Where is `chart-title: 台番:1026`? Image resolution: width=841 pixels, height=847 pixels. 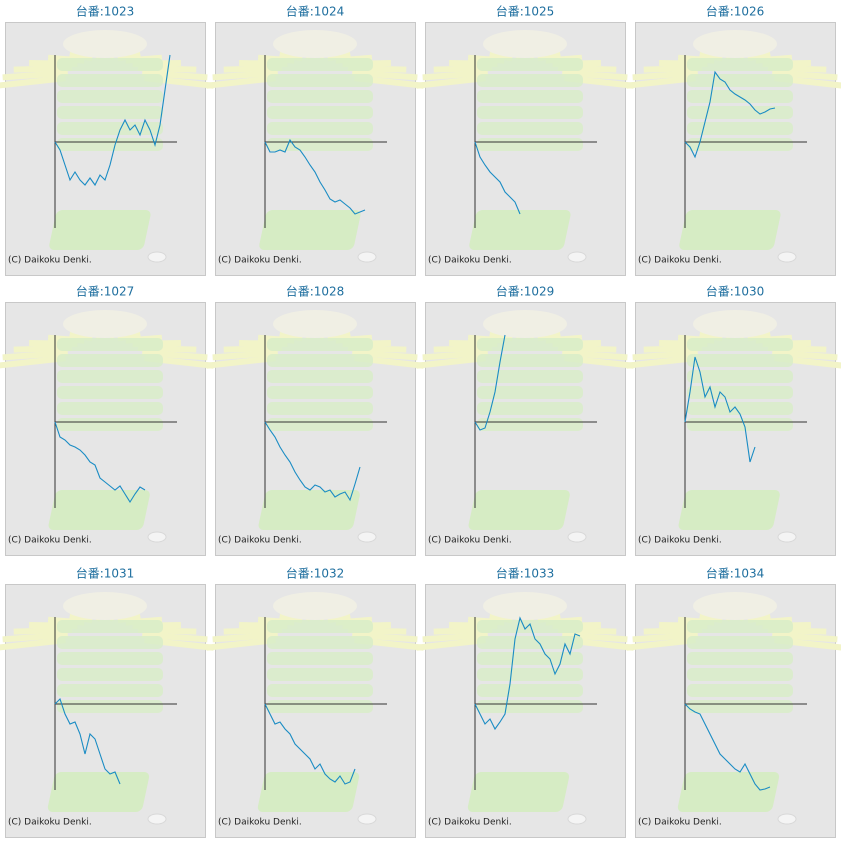
chart-title: 台番:1026 is located at coordinates (735, 11).